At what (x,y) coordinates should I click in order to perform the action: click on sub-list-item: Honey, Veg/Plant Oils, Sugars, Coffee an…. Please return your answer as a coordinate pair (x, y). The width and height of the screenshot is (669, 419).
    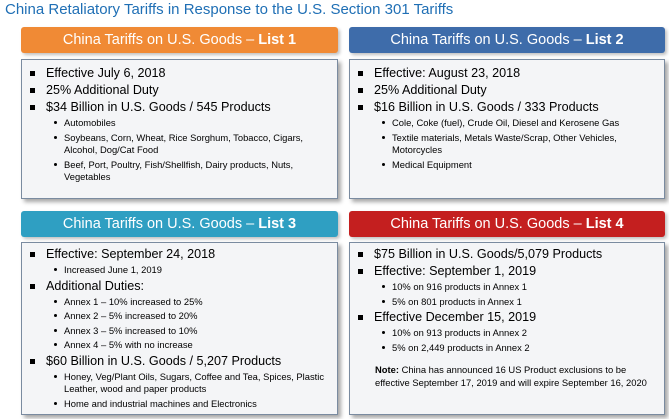
    Looking at the image, I should click on (189, 383).